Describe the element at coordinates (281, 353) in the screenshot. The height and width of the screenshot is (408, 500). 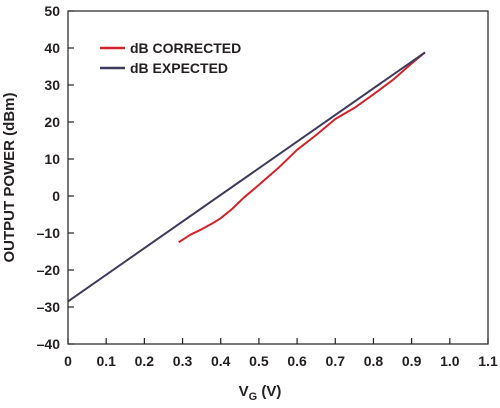
I see `x-axis-ticks: 0 0.1 0.2 0.3 0.4 0.5 0.6 0.7 0.8 0.9 1.0 1.1` at that location.